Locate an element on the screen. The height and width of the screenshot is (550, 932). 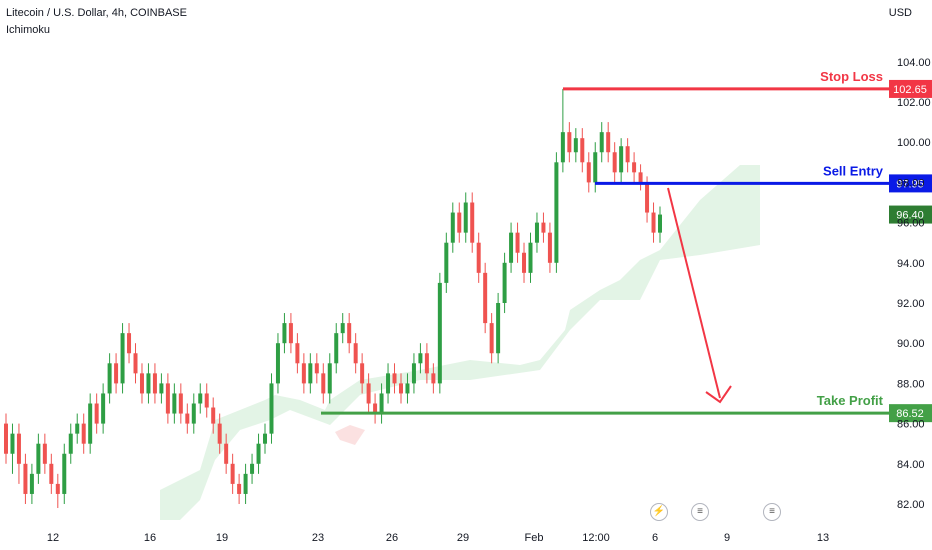
stop-loss-price-text: 102.65 is located at coordinates (910, 90).